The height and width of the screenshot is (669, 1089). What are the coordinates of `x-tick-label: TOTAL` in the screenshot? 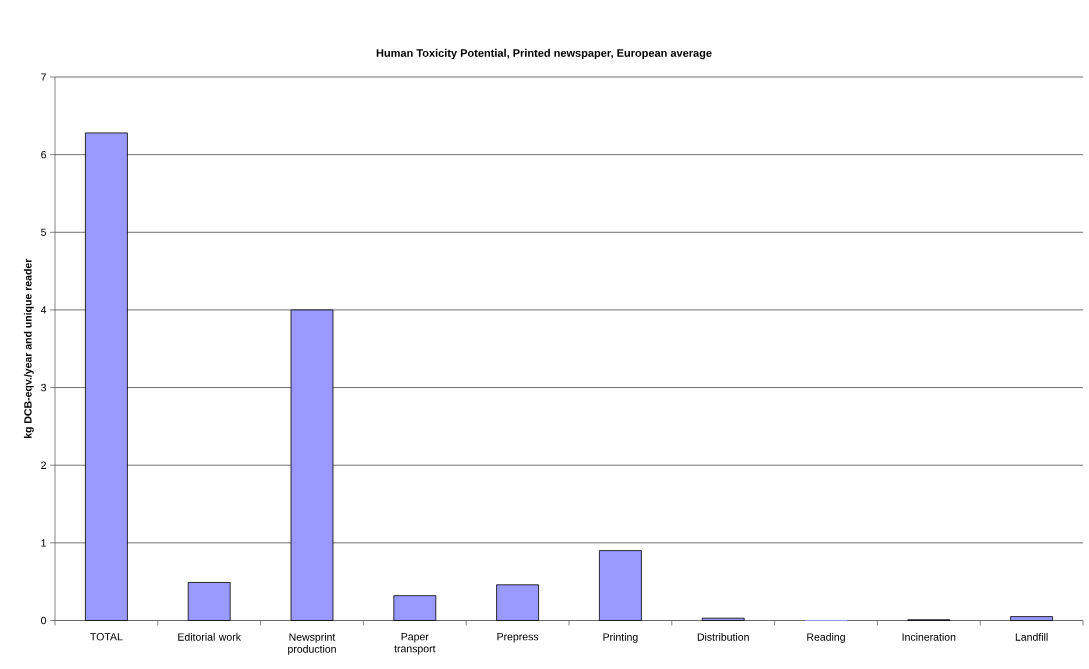 It's located at (106, 637).